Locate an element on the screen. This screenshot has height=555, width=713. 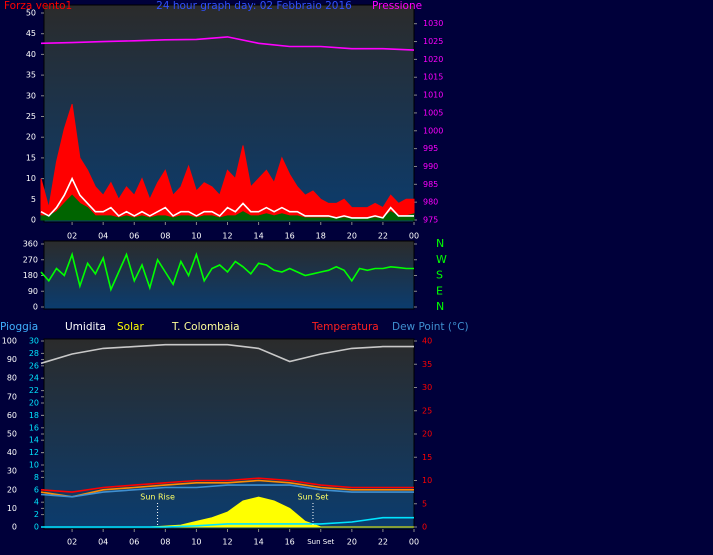
yticks-tick-label: 45 is located at coordinates (31, 33).